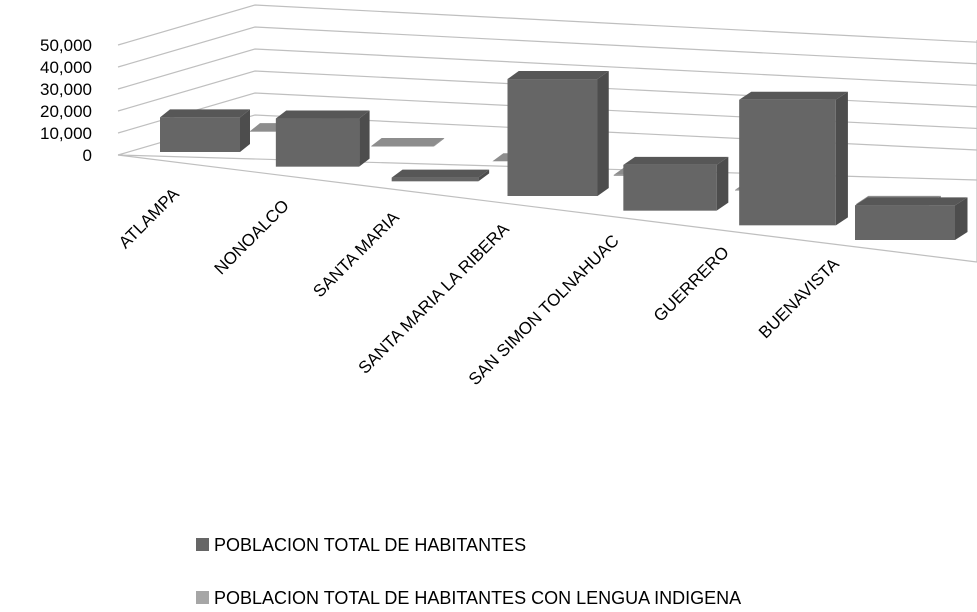 The width and height of the screenshot is (977, 612). I want to click on y-tick-label: 50,000, so click(66, 45).